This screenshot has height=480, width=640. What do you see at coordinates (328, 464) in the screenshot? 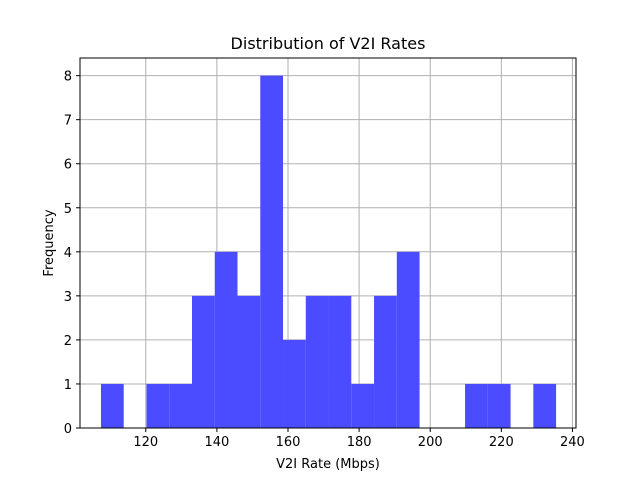
I see `x-axis-label: V2I Rate (Mbps)` at bounding box center [328, 464].